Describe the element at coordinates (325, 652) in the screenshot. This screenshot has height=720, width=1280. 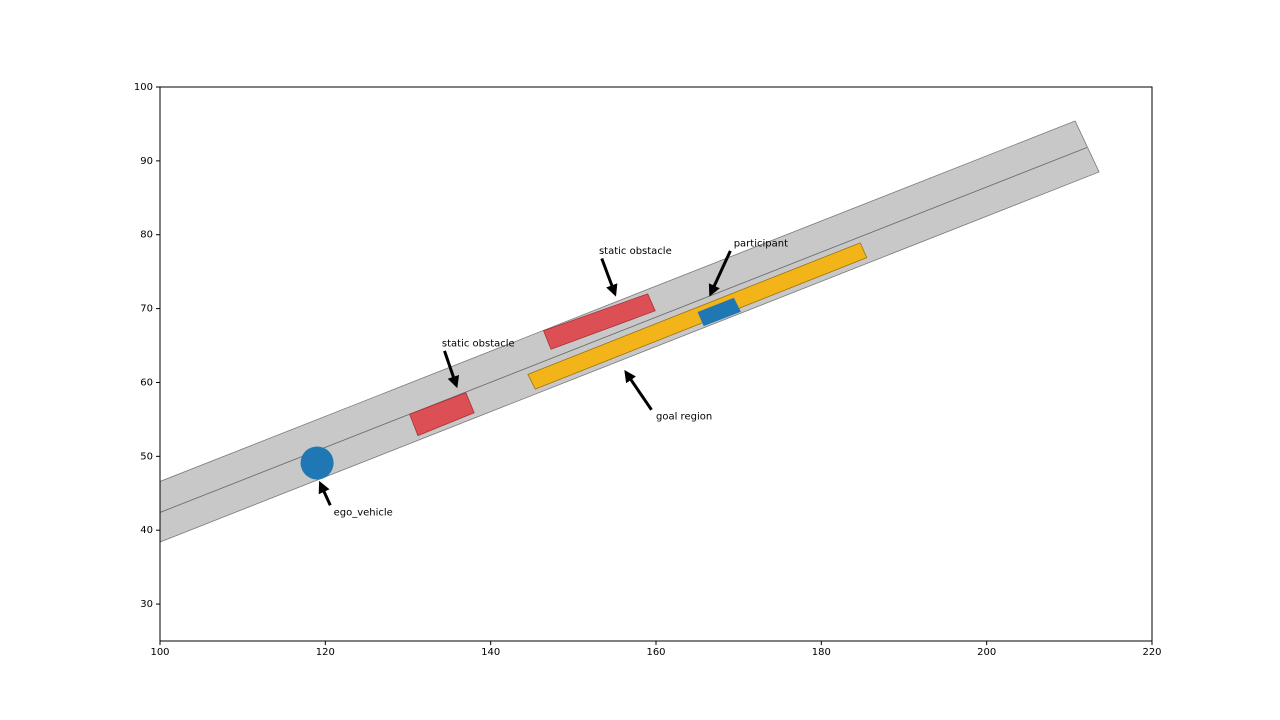
I see `x-tick-label: 120` at that location.